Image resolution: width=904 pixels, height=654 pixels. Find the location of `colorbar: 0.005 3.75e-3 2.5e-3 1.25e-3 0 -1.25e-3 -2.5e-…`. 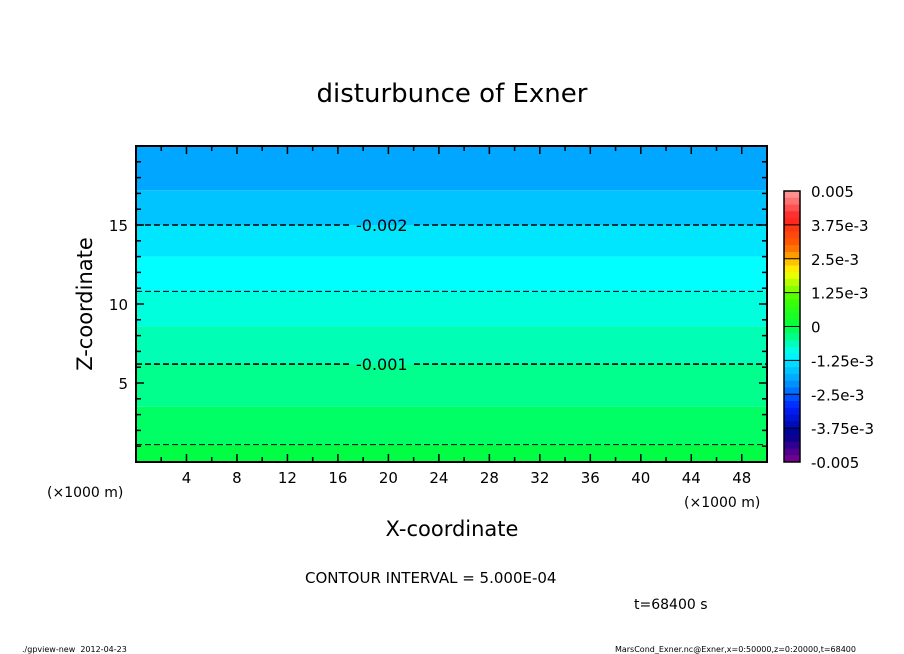

colorbar: 0.005 3.75e-3 2.5e-3 1.25e-3 0 -1.25e-3 -2.5e-… is located at coordinates (828, 327).